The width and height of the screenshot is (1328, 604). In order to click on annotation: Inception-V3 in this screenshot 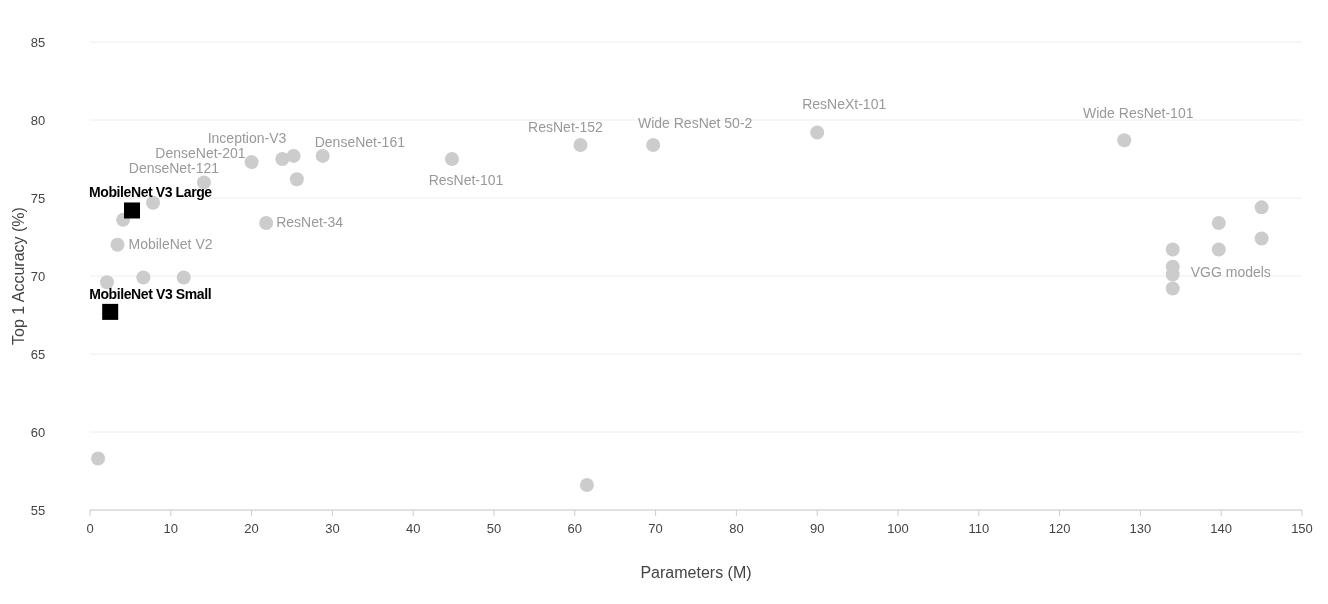, I will do `click(247, 138)`.